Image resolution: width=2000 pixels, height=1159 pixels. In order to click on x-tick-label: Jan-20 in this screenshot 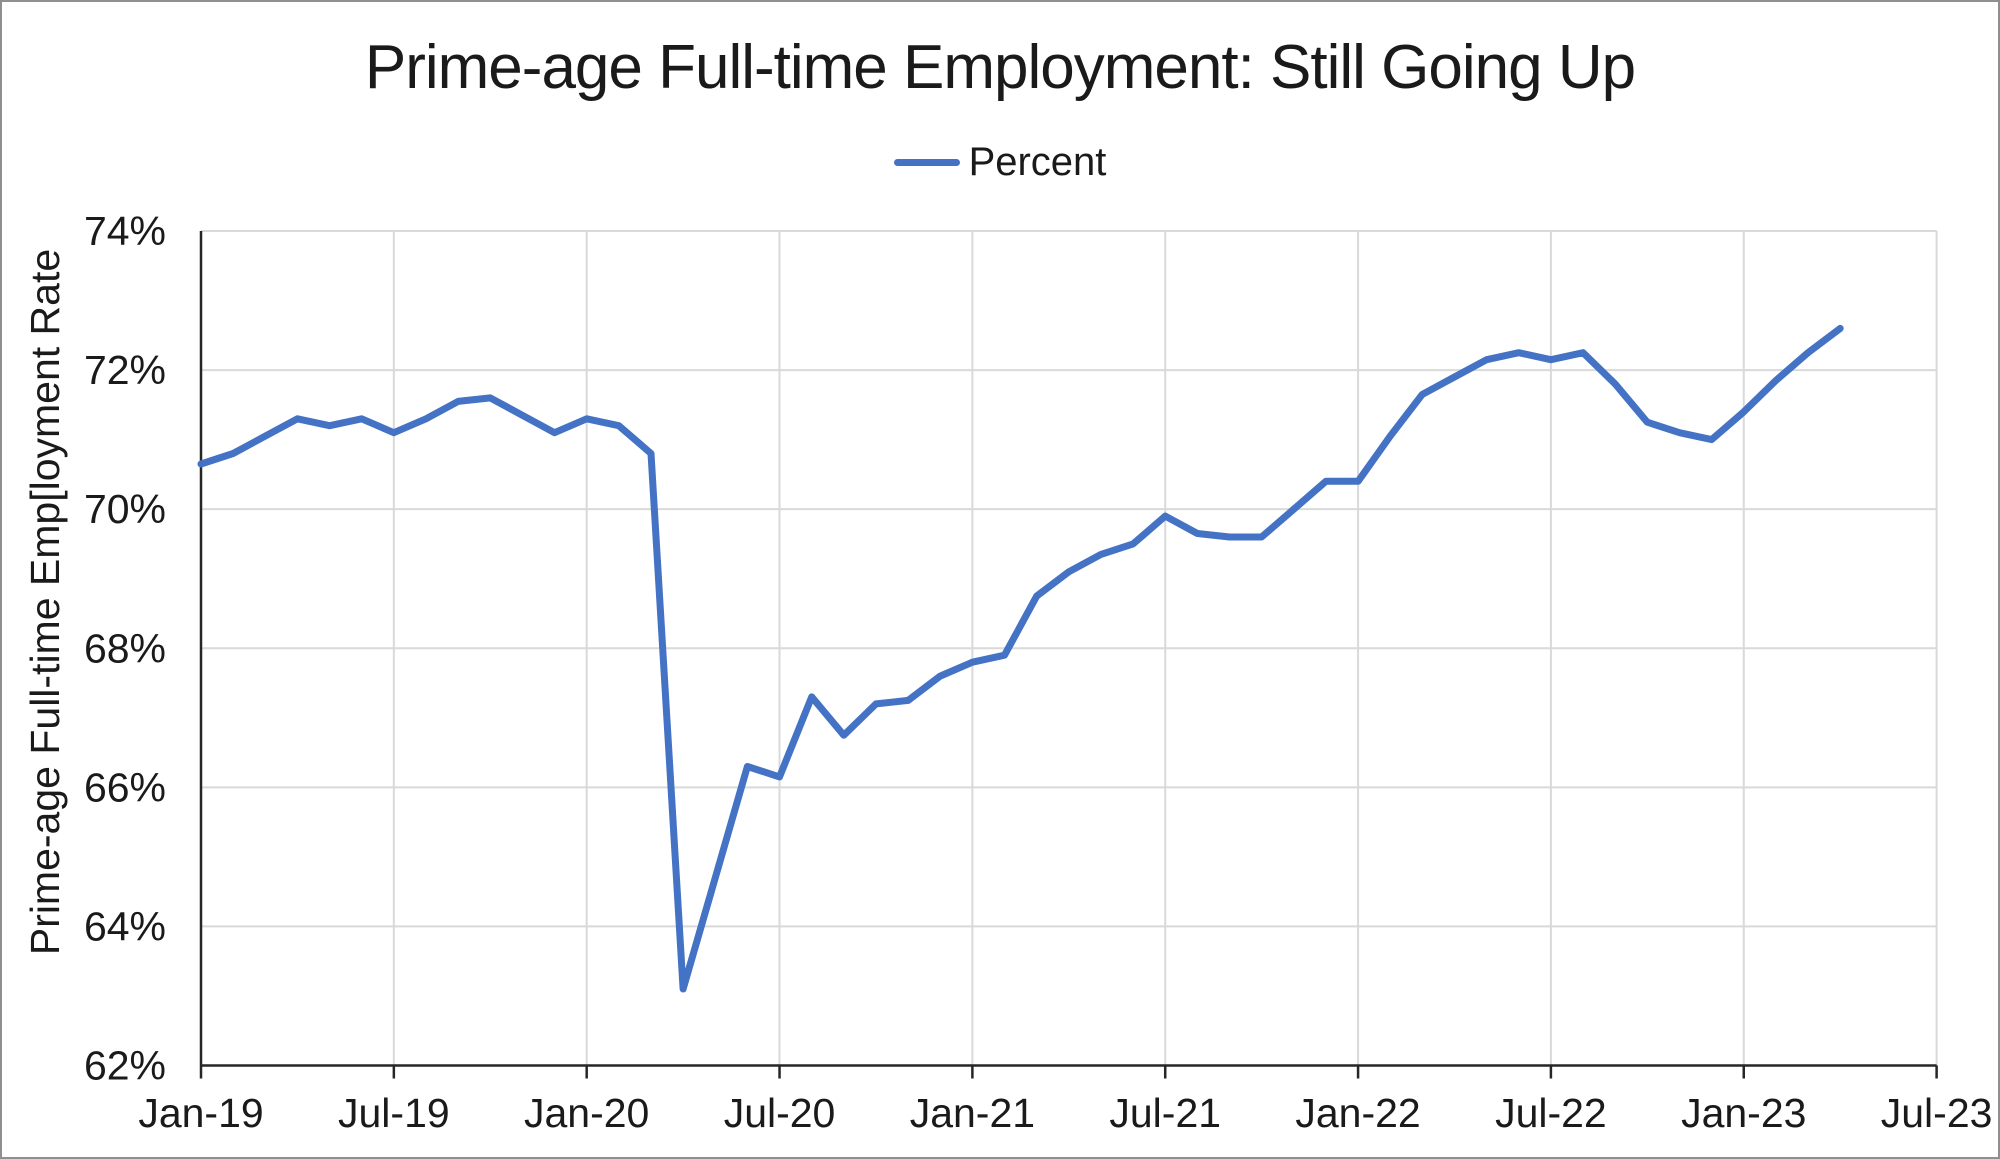, I will do `click(586, 1113)`.